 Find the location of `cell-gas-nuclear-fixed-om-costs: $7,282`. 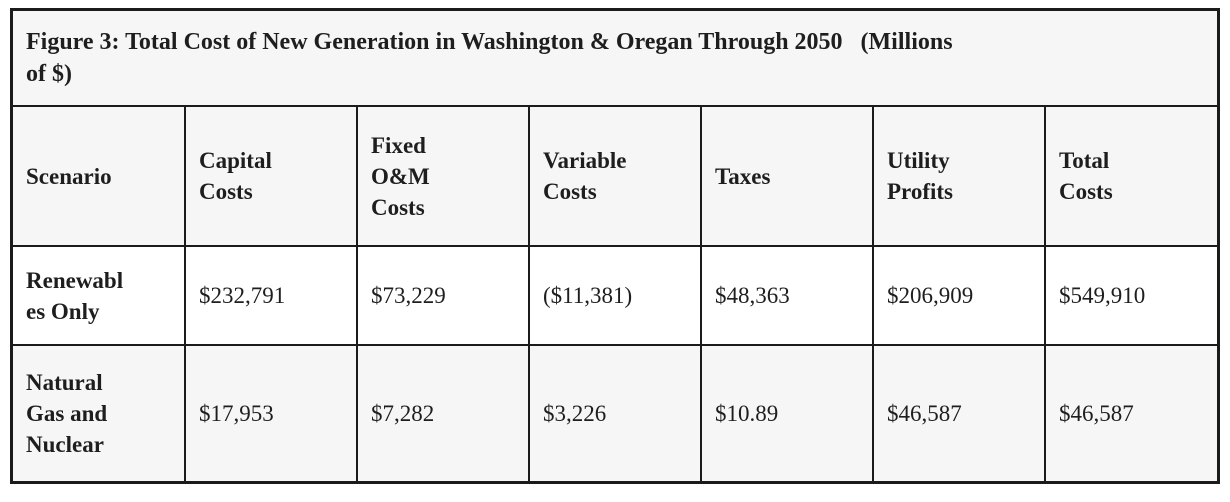

cell-gas-nuclear-fixed-om-costs: $7,282 is located at coordinates (443, 412).